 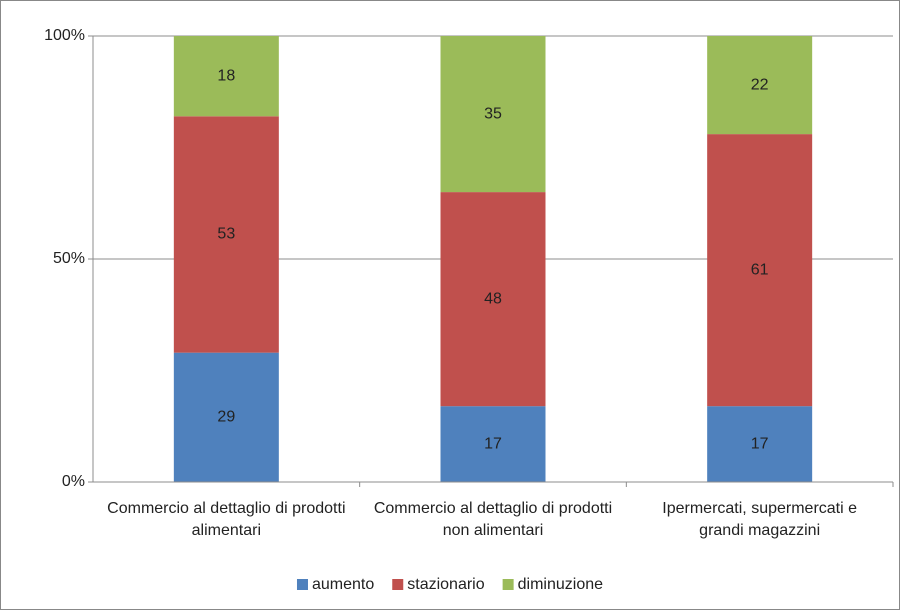 I want to click on data-label: 29, so click(x=226, y=417).